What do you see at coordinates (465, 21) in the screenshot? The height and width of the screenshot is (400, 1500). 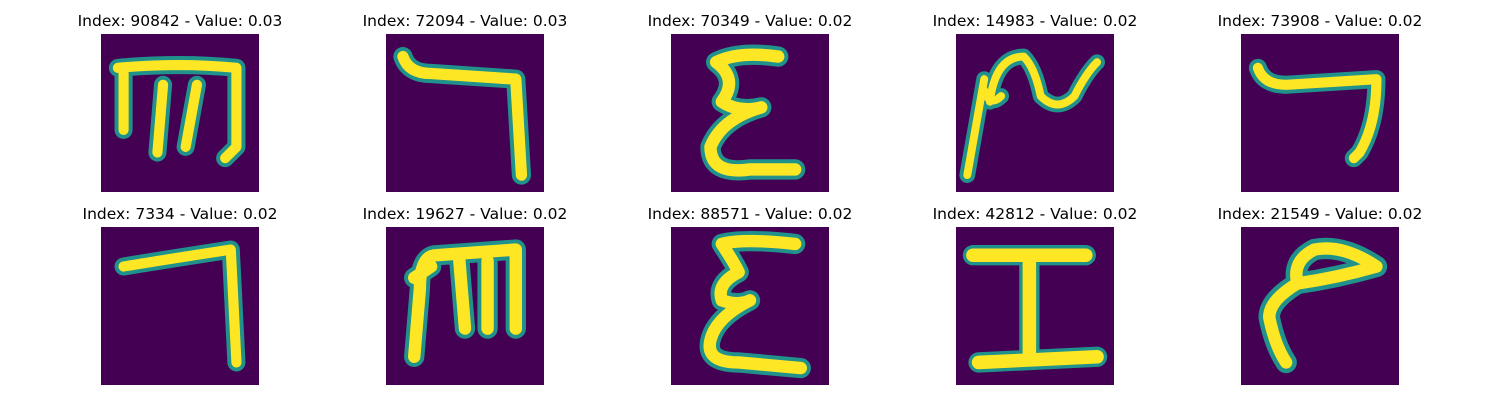 I see `panel-title: Index: 72094 - Value: 0.03` at bounding box center [465, 21].